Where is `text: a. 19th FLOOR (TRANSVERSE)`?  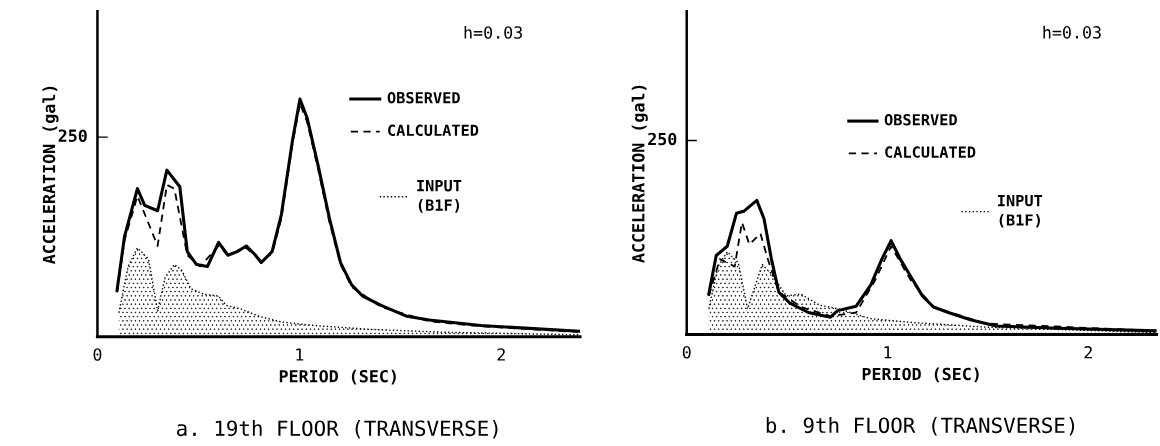
text: a. 19th FLOOR (TRANSVERSE) is located at coordinates (337, 429).